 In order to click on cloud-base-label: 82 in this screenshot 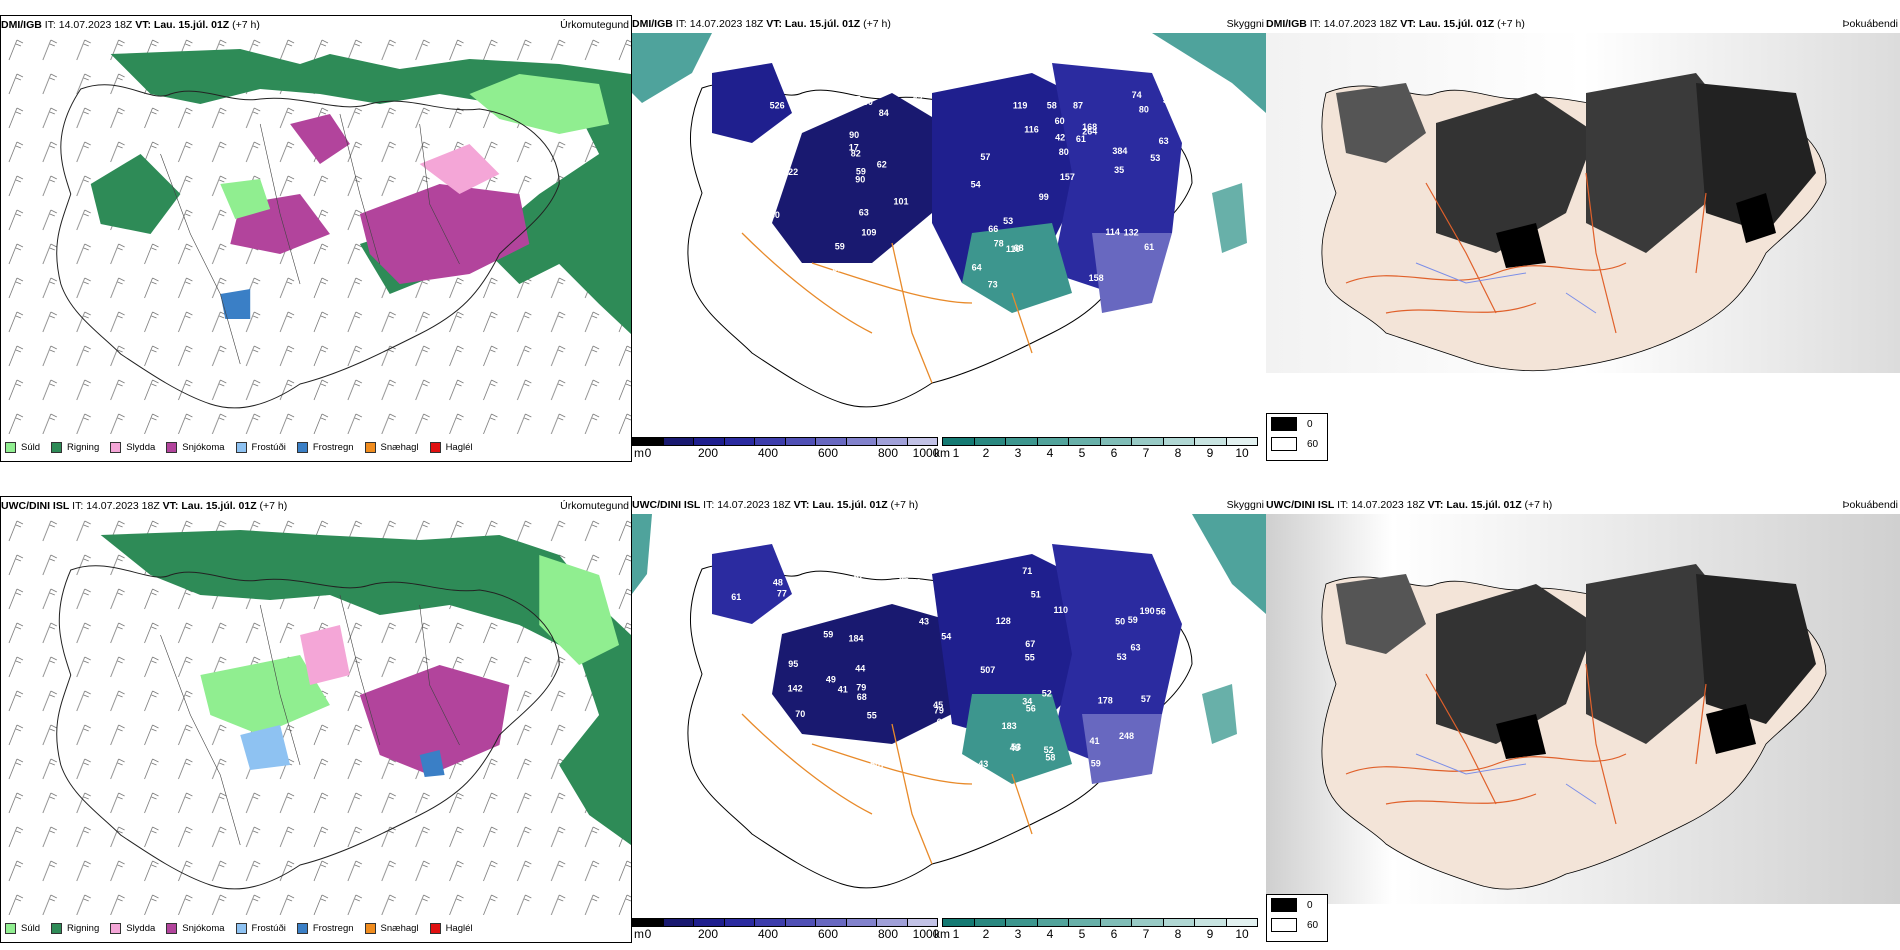, I will do `click(856, 153)`.